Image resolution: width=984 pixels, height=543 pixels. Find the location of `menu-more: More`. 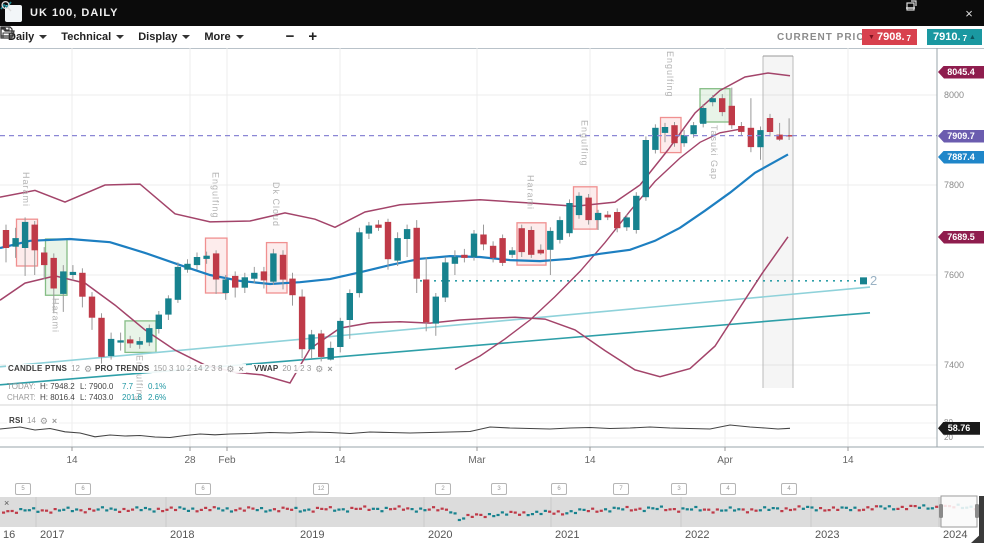

menu-more: More is located at coordinates (224, 37).